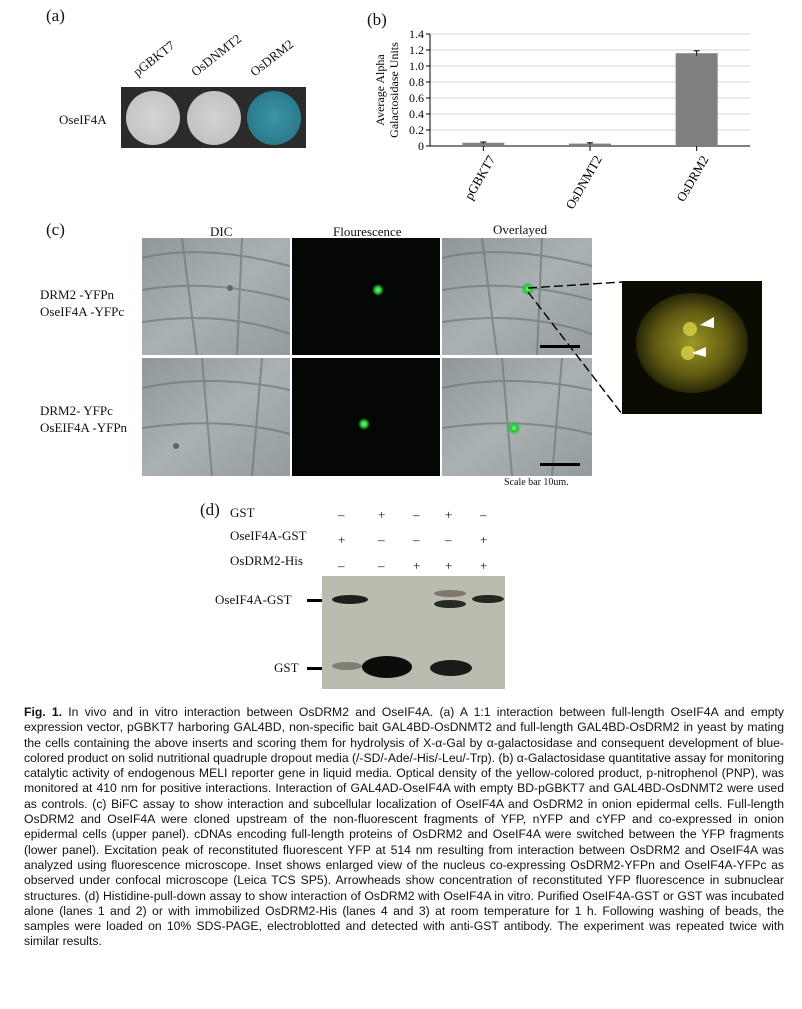 The image size is (802, 1009). What do you see at coordinates (416, 114) in the screenshot?
I see `y-tick-label: 0.4` at bounding box center [416, 114].